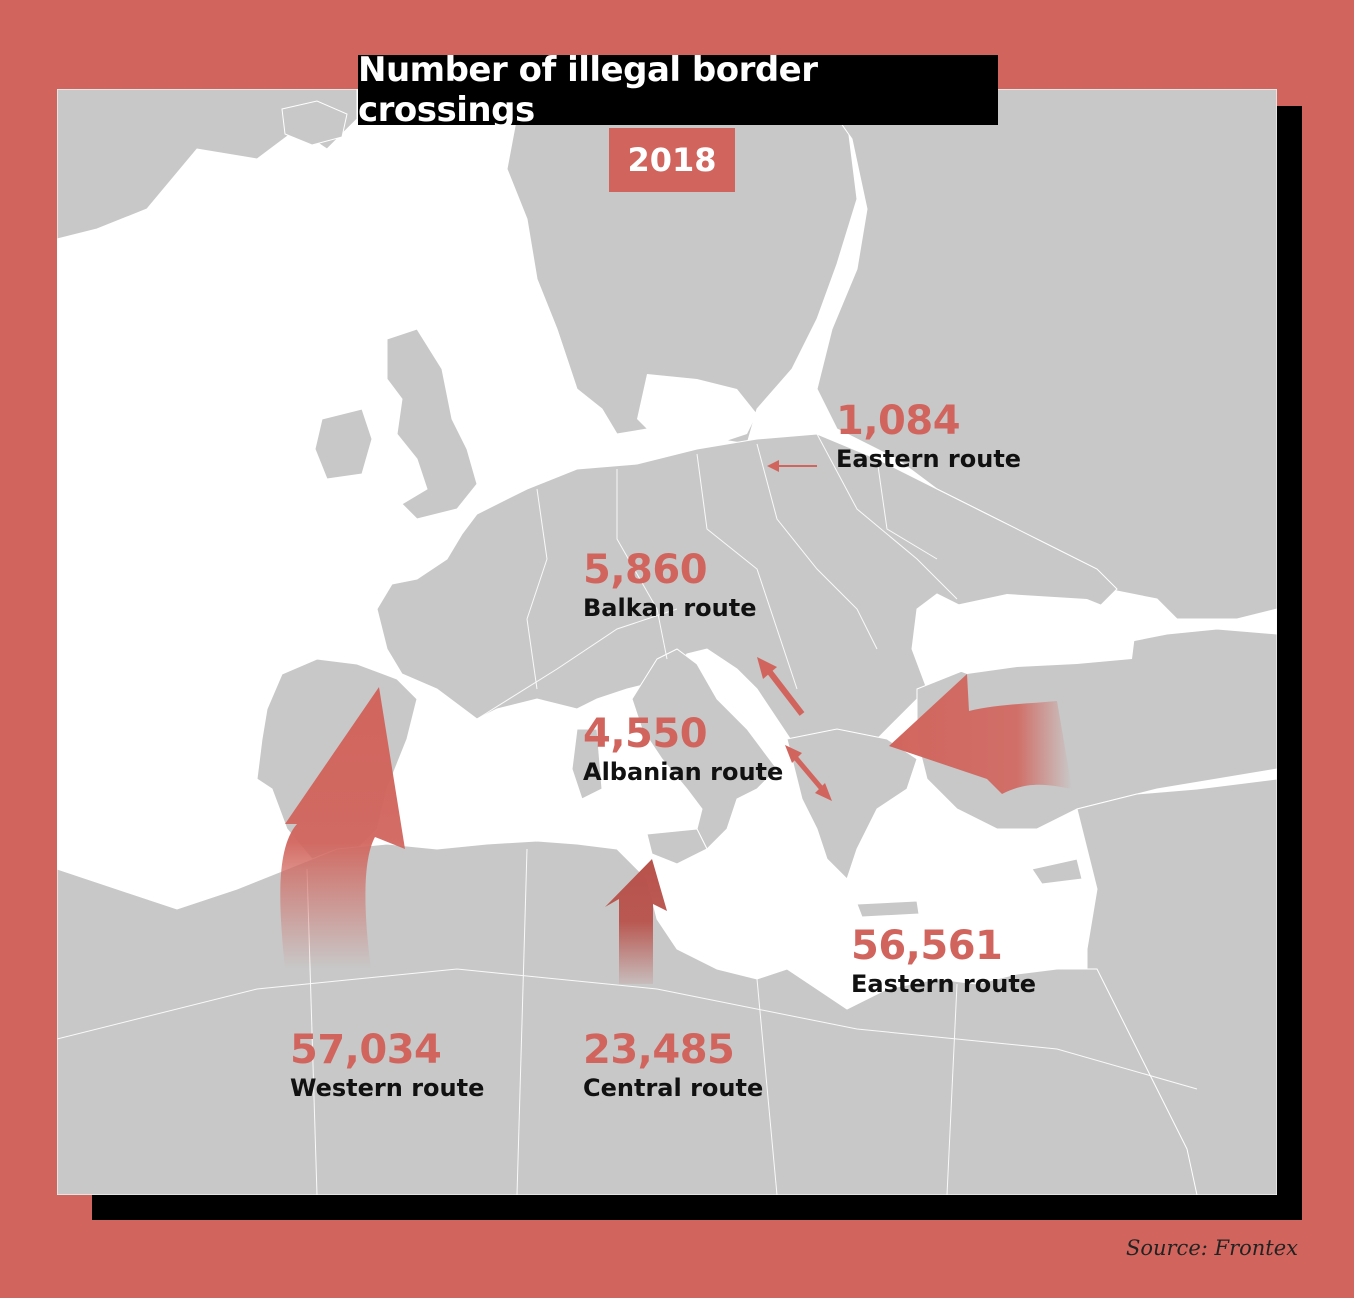  I want to click on black-sea, so click(1032, 634).